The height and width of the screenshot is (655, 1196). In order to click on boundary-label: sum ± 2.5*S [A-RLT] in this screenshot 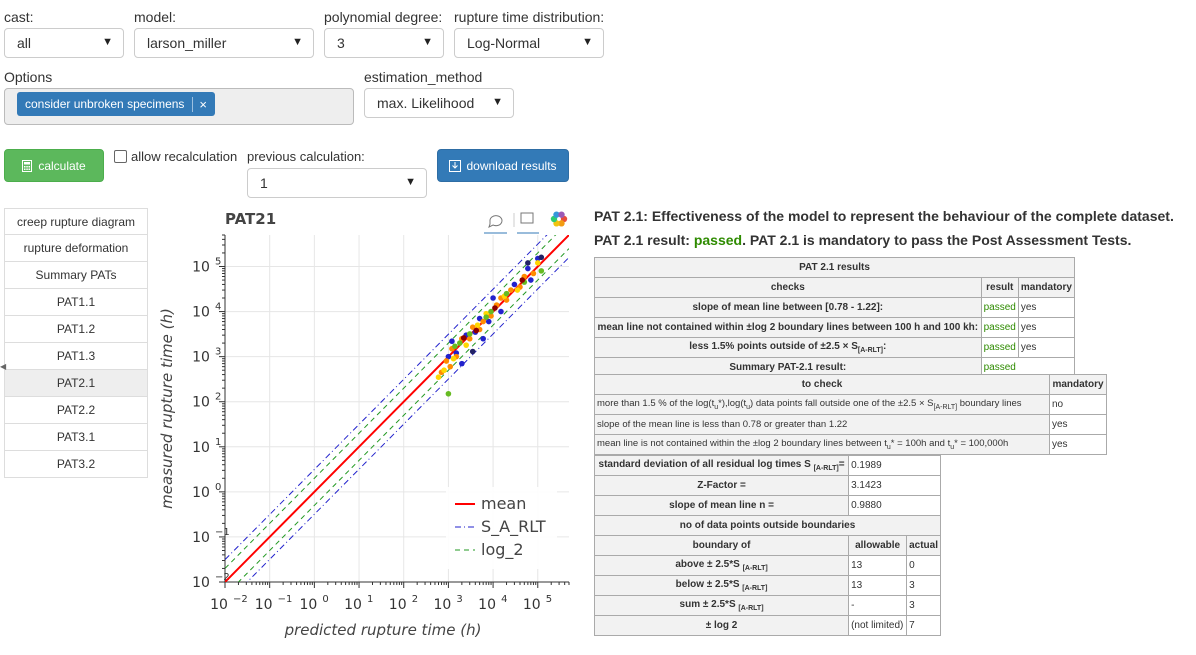, I will do `click(721, 605)`.